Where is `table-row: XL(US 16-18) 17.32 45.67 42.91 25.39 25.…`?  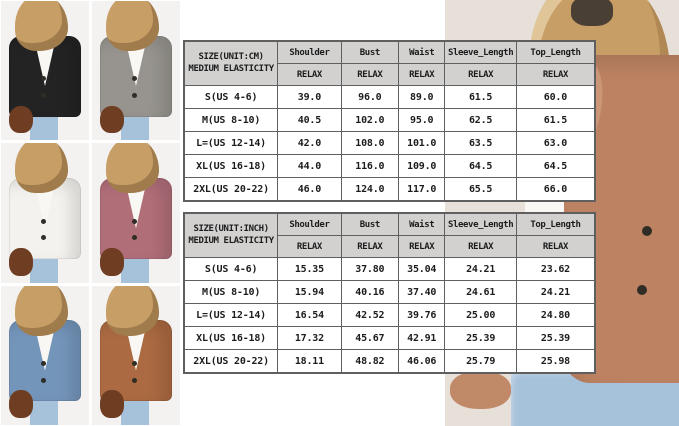 table-row: XL(US 16-18) 17.32 45.67 42.91 25.39 25.… is located at coordinates (389, 338).